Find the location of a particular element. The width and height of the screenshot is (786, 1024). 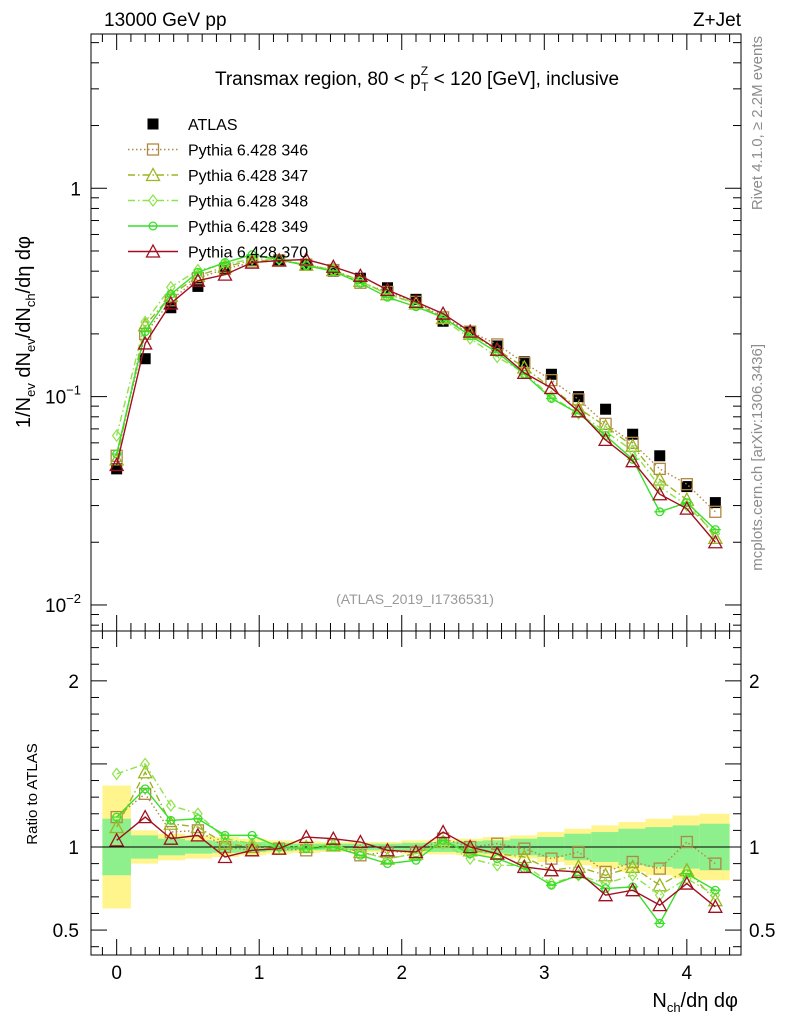

legend-item: Pythia 6.428 346 is located at coordinates (218, 151).